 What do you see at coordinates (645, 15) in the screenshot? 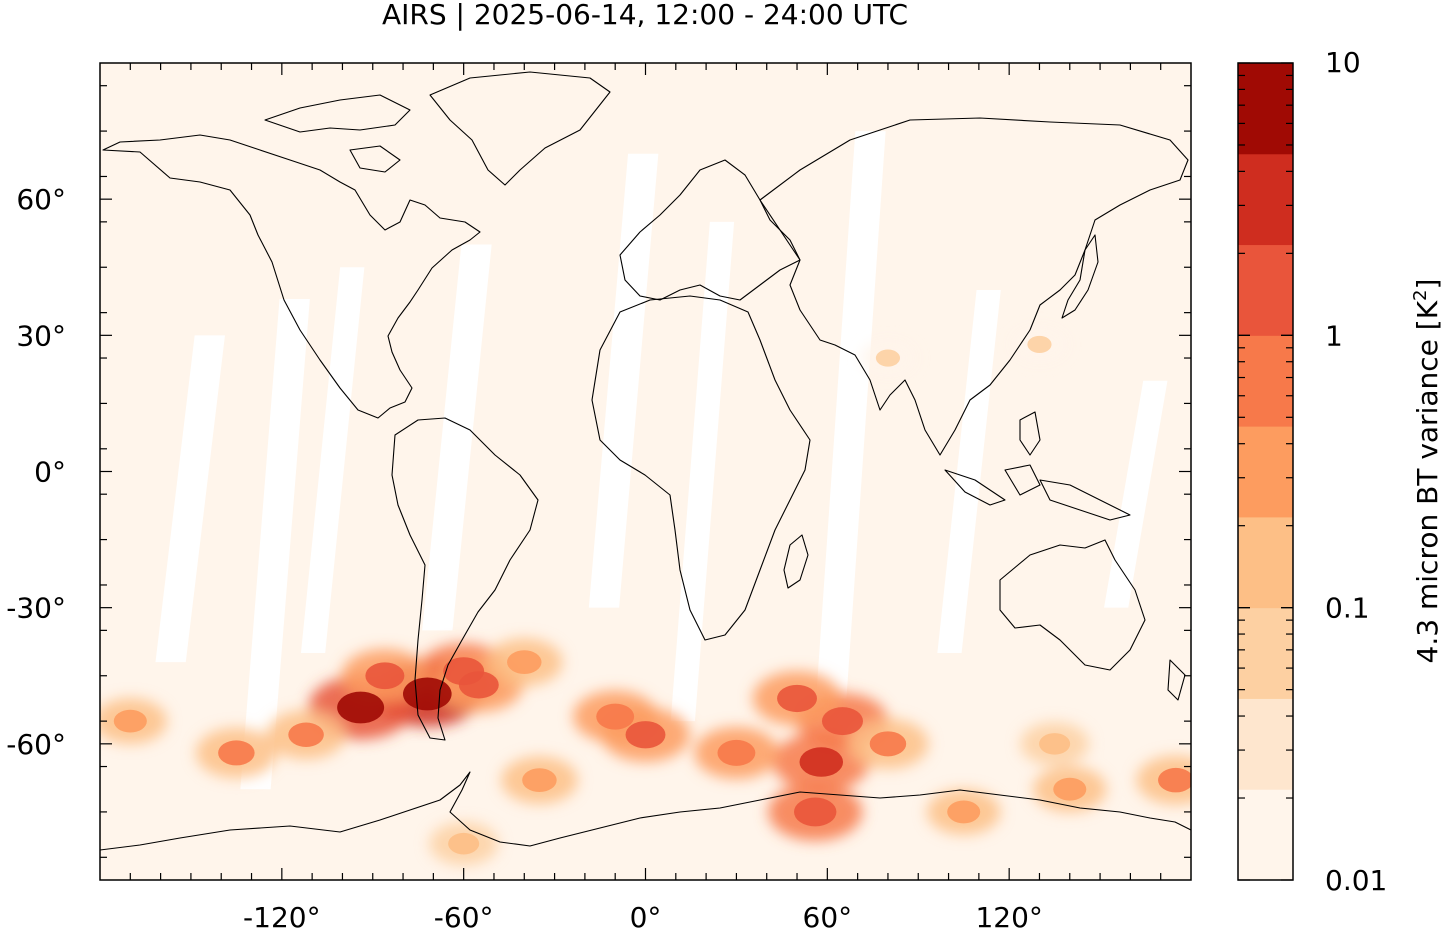
I see `figure-title: AIRS | 2025-06-14, 12:00 - 24:00 UTC` at bounding box center [645, 15].